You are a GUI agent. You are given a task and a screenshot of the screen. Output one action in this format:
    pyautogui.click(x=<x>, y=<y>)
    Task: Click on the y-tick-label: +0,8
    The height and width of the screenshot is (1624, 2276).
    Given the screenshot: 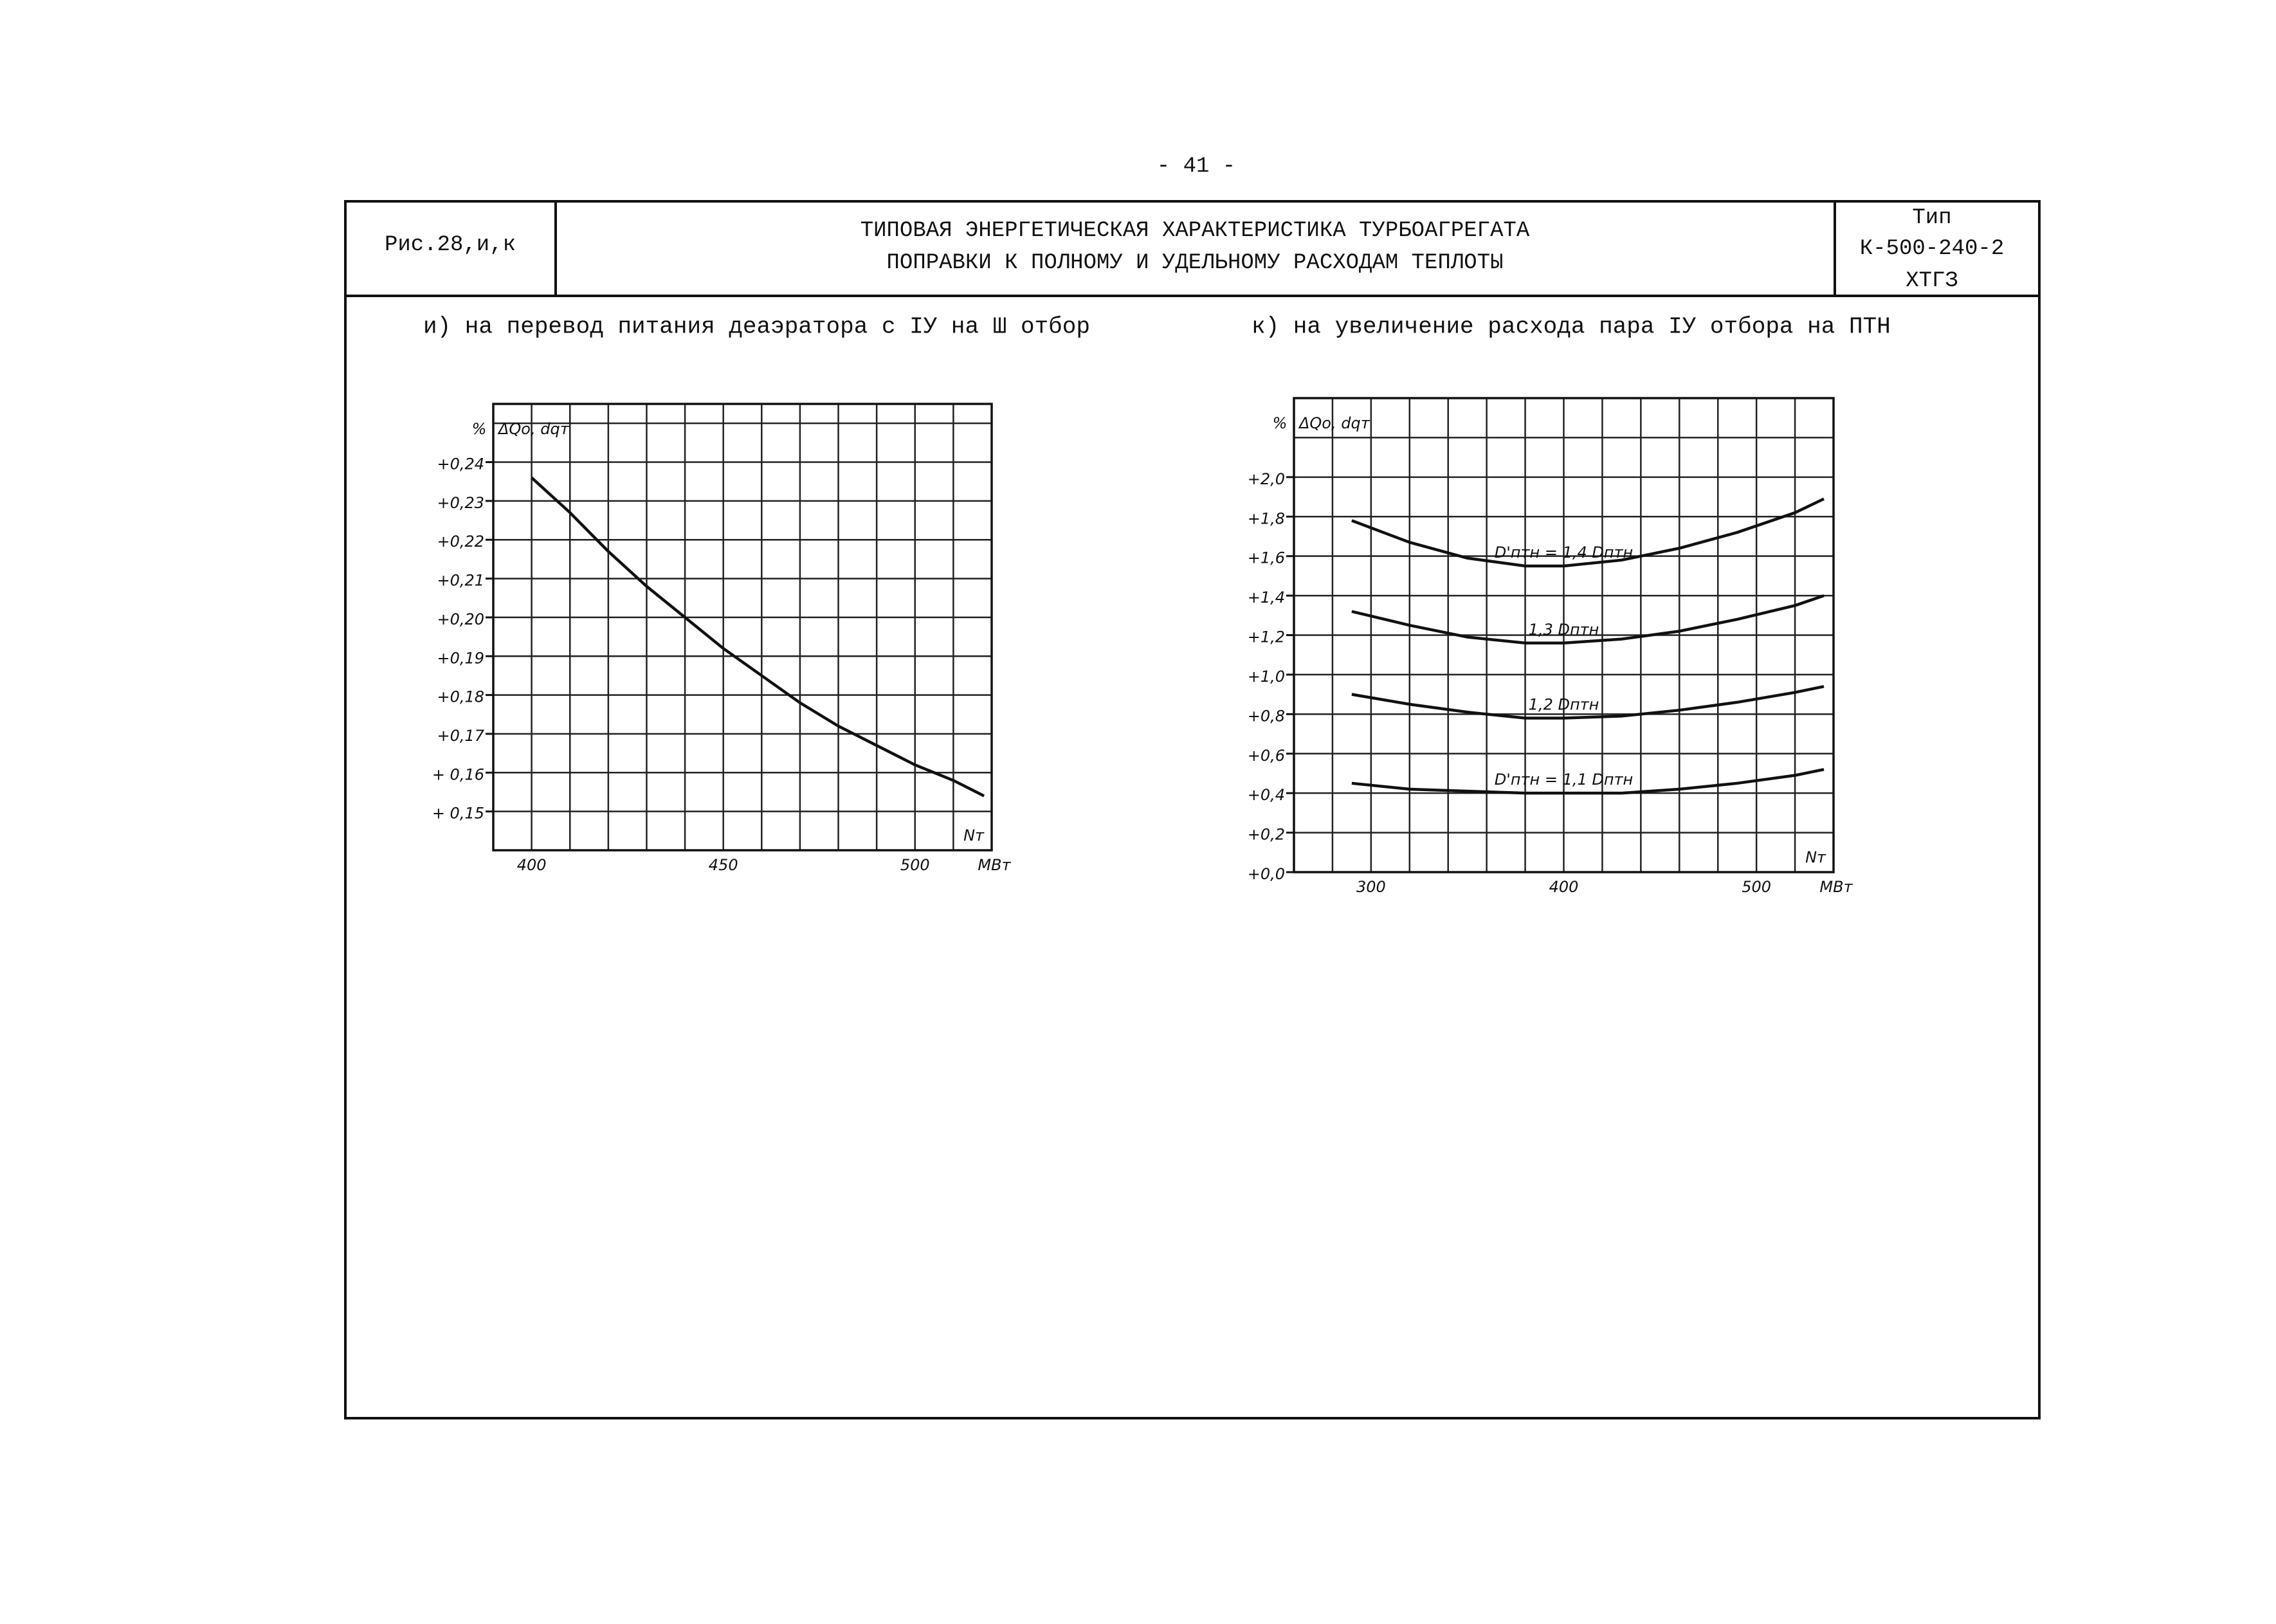 What is the action you would take?
    pyautogui.click(x=1266, y=716)
    